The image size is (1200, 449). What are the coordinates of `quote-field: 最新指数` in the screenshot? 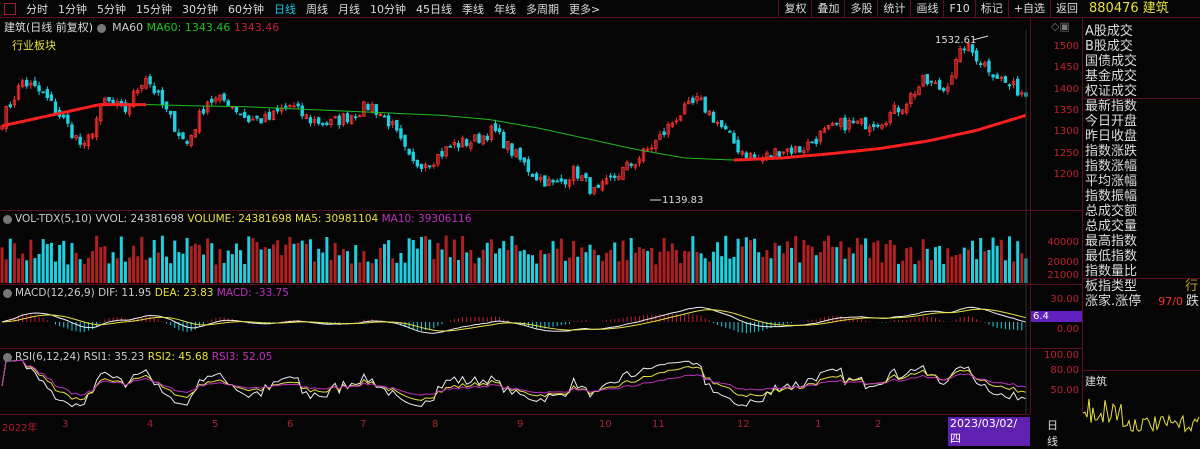 It's located at (1141, 106).